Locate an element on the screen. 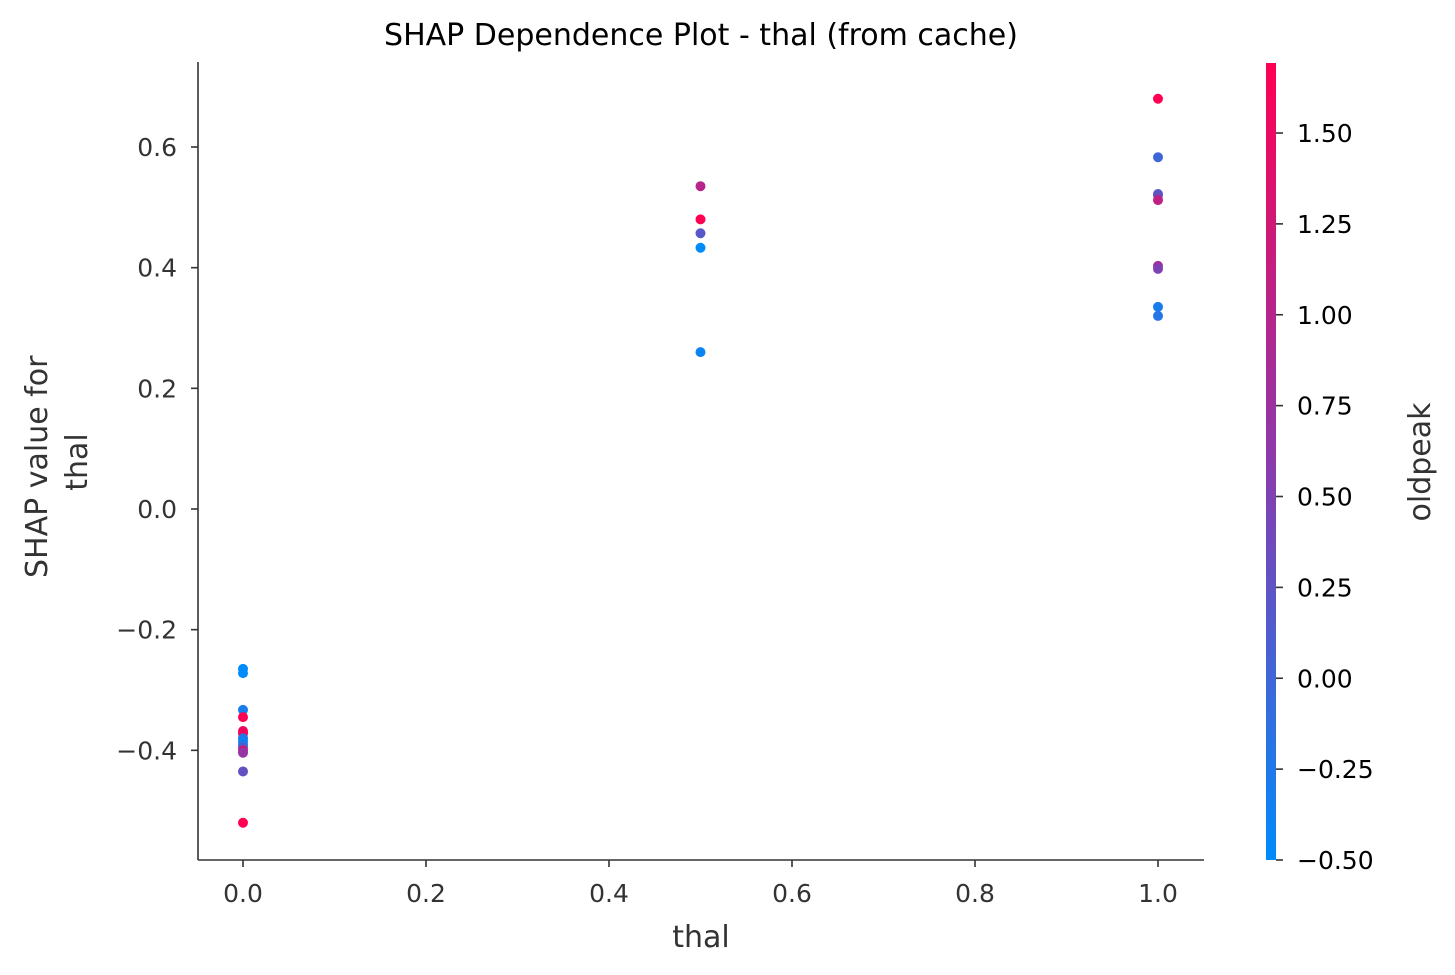  x-tick-label: 0.4 is located at coordinates (609, 893).